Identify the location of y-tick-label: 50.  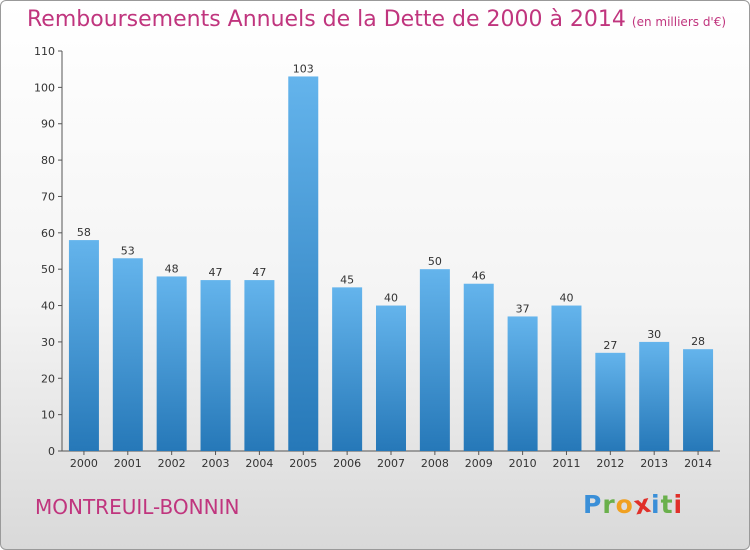
(48, 269).